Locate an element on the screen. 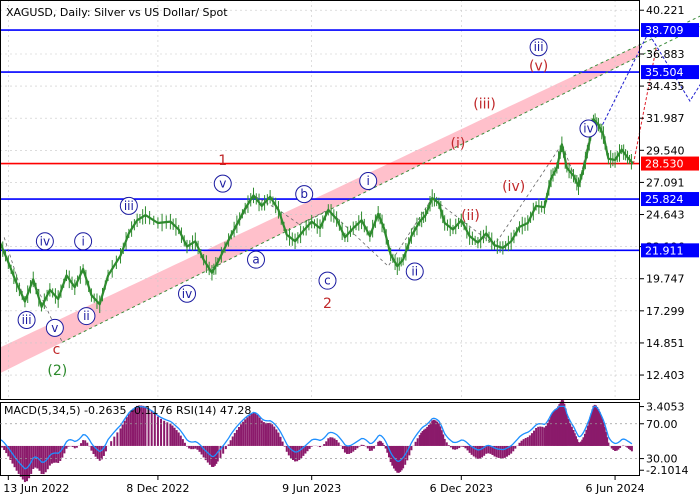 Image resolution: width=700 pixels, height=500 pixels. level-38709-tag is located at coordinates (670, 30).